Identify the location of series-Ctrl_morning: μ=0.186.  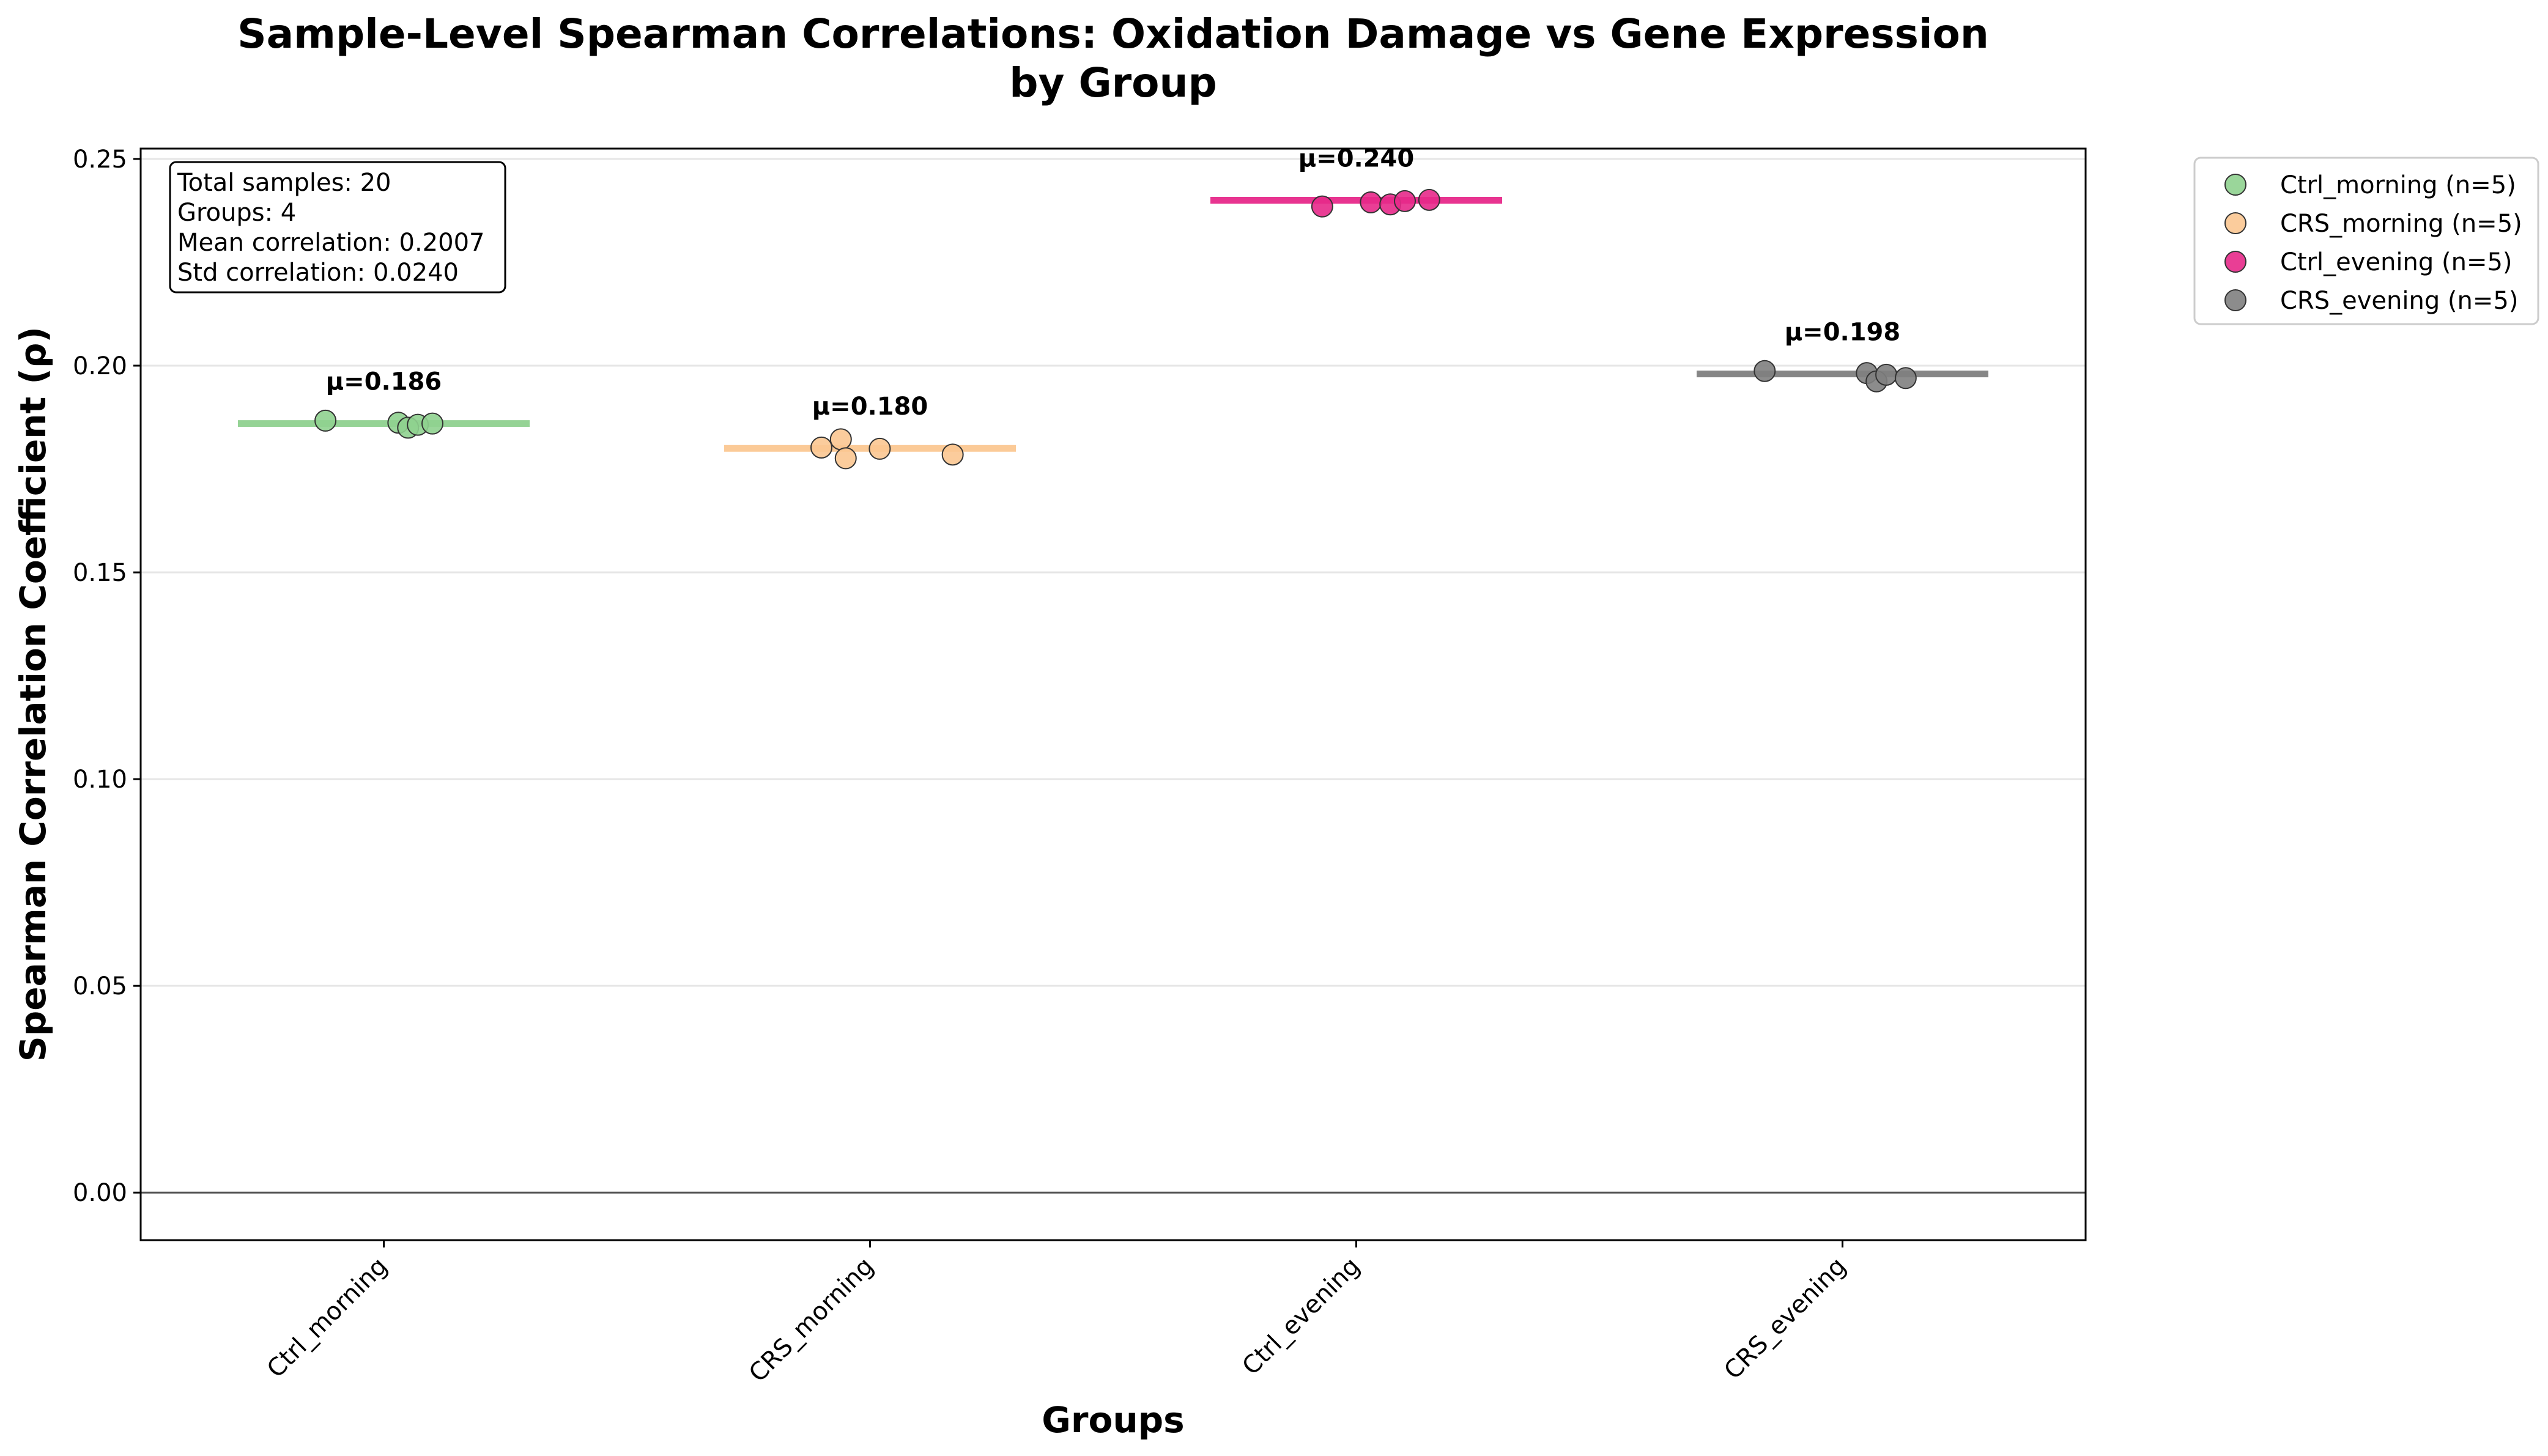
(384, 403).